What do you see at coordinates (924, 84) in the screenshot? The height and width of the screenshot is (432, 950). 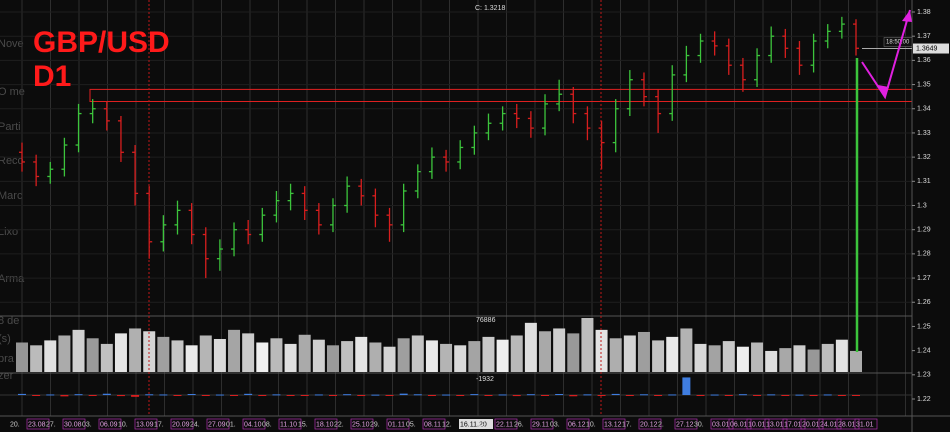 I see `y-tick-label: 1.35` at bounding box center [924, 84].